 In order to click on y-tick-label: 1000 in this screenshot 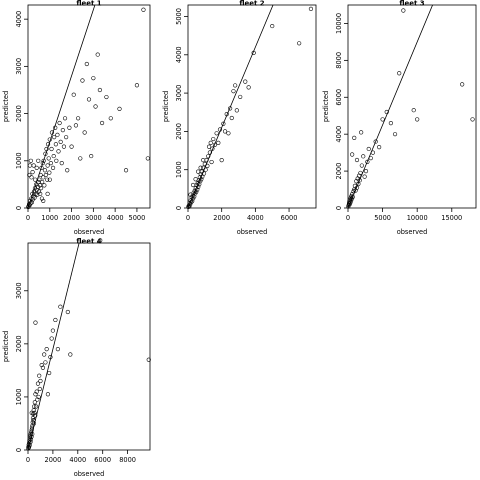, I will do `click(19, 160)`.